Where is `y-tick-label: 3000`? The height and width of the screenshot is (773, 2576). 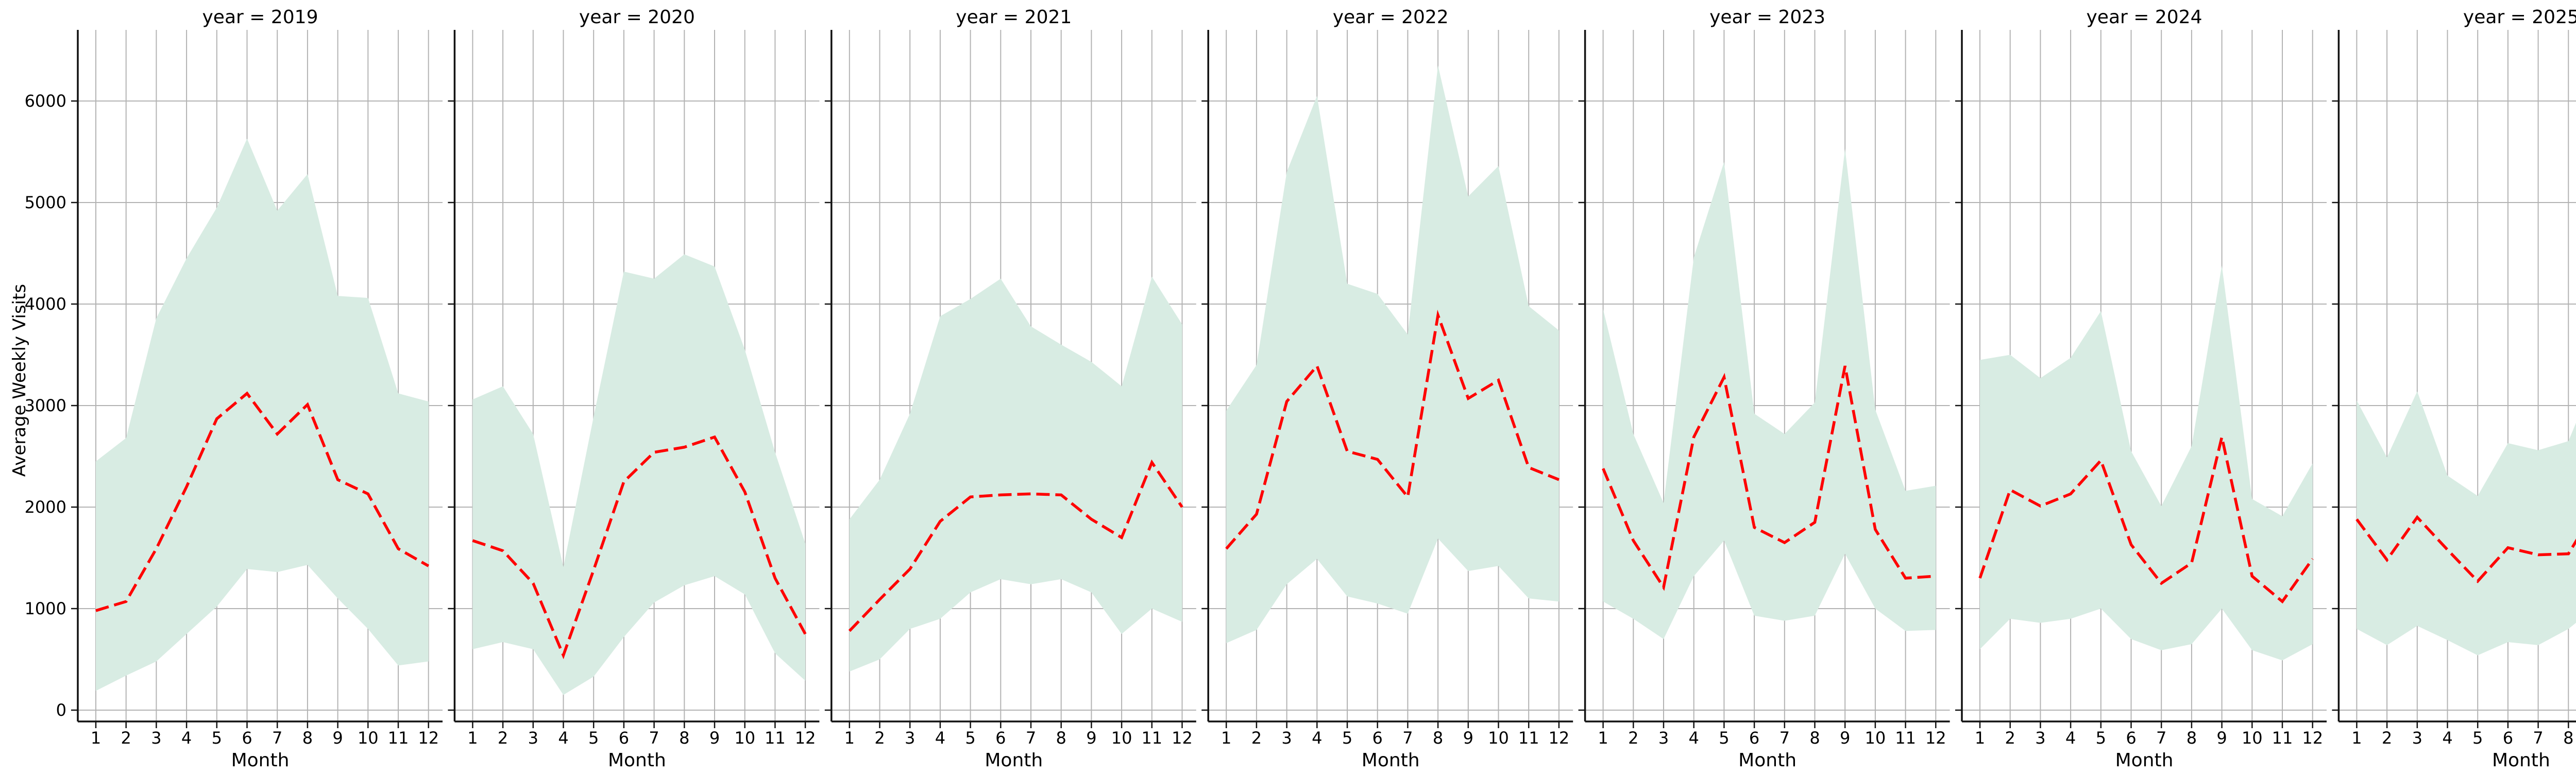
y-tick-label: 3000 is located at coordinates (45, 405).